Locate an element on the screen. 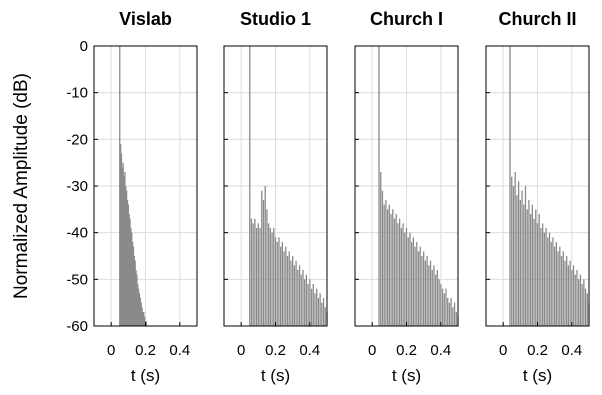 Image resolution: width=602 pixels, height=395 pixels. y-tick-label: -30 is located at coordinates (77, 186).